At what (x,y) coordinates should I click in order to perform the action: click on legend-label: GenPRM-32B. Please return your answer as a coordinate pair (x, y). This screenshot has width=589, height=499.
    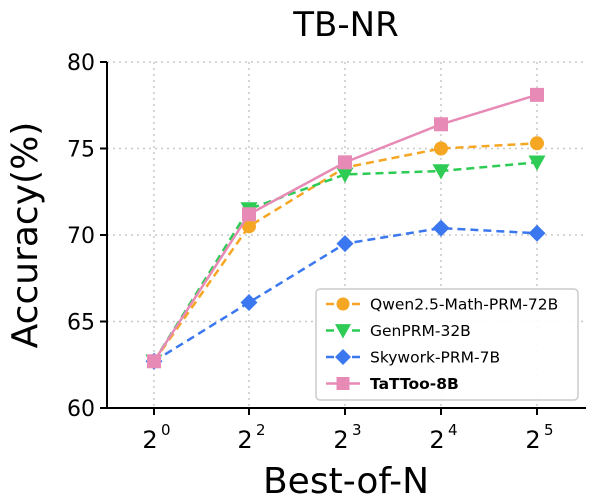
    Looking at the image, I should click on (420, 331).